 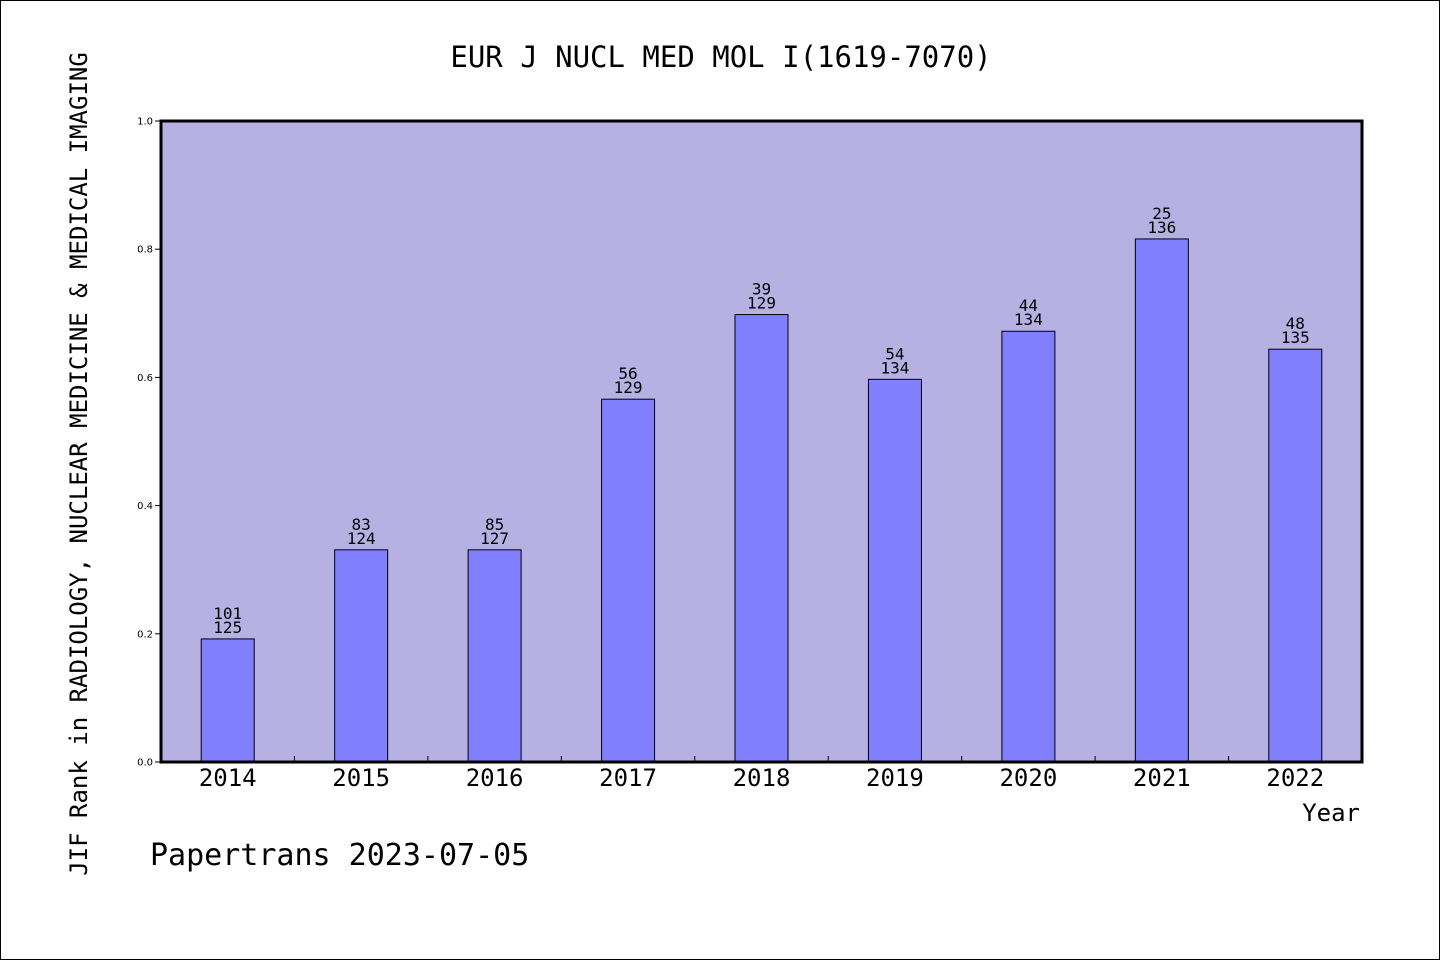 What do you see at coordinates (895, 778) in the screenshot?
I see `x-tick-label: 2019` at bounding box center [895, 778].